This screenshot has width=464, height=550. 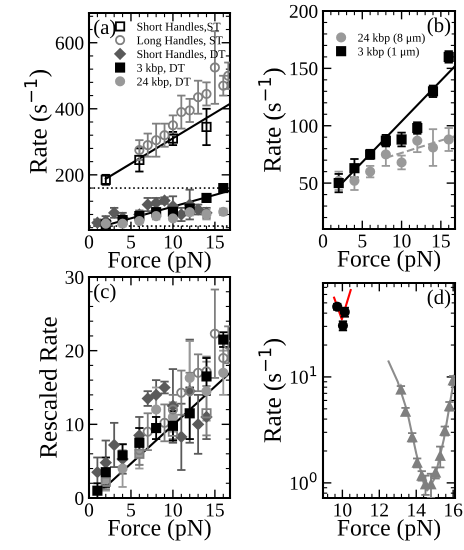 I want to click on x-tick-label: 12, so click(x=379, y=509).